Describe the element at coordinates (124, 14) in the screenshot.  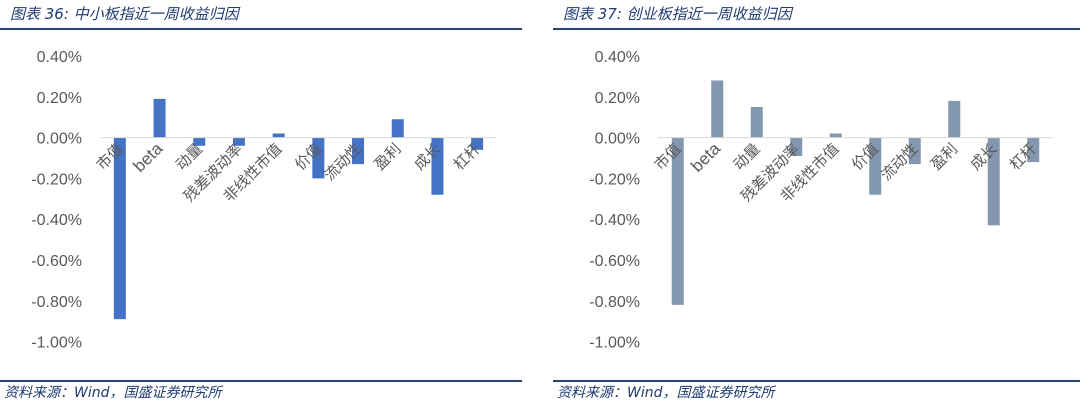
I see `figure-title: 图表 36: 中小板指近一周收益归因` at that location.